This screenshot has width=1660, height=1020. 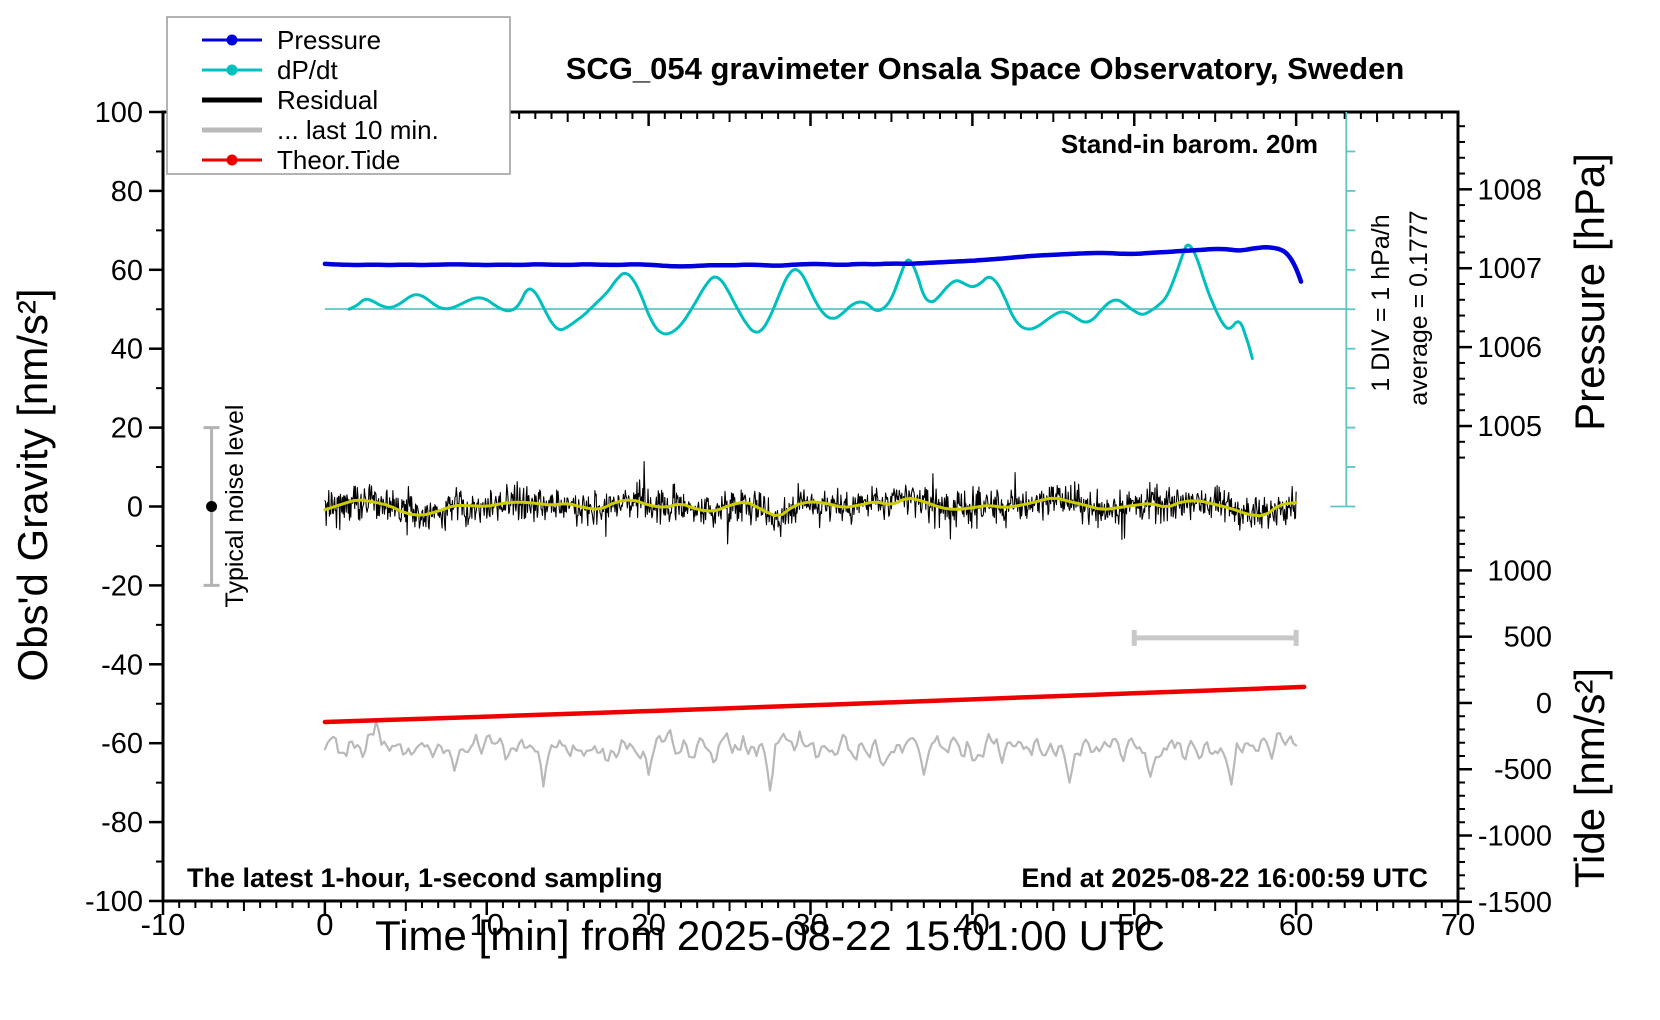 What do you see at coordinates (1515, 837) in the screenshot?
I see `tide-tick-label: -1000` at bounding box center [1515, 837].